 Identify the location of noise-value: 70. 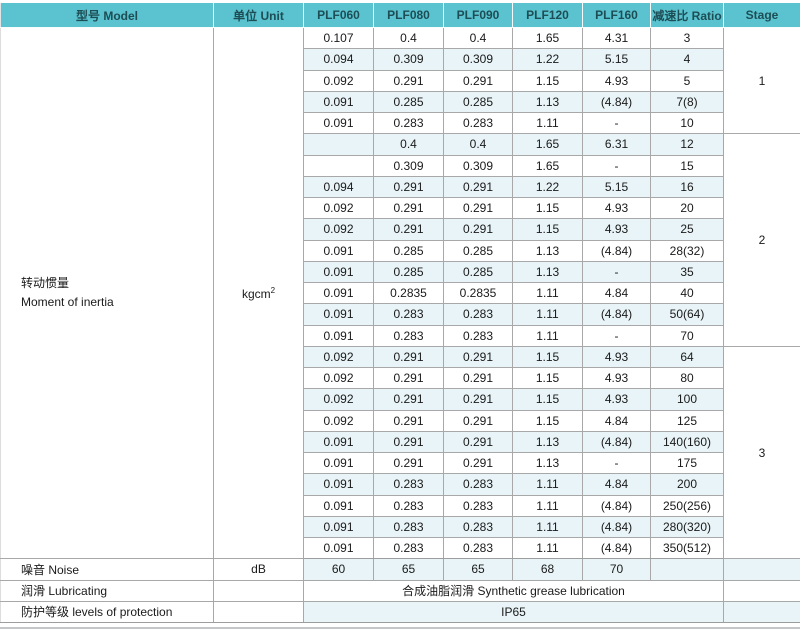
(617, 569).